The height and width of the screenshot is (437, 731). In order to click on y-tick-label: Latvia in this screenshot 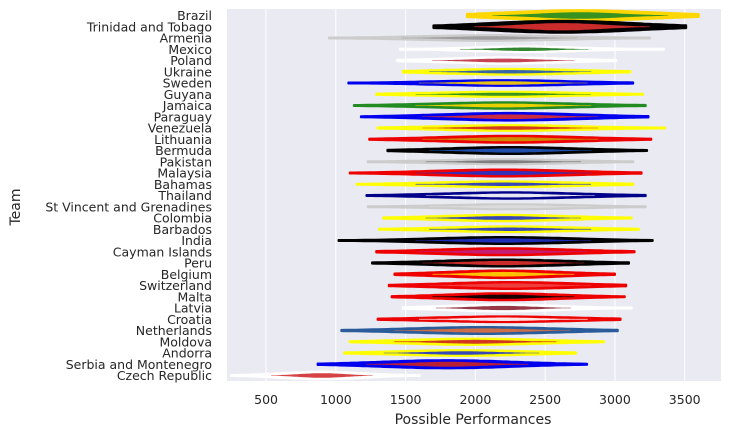, I will do `click(193, 308)`.